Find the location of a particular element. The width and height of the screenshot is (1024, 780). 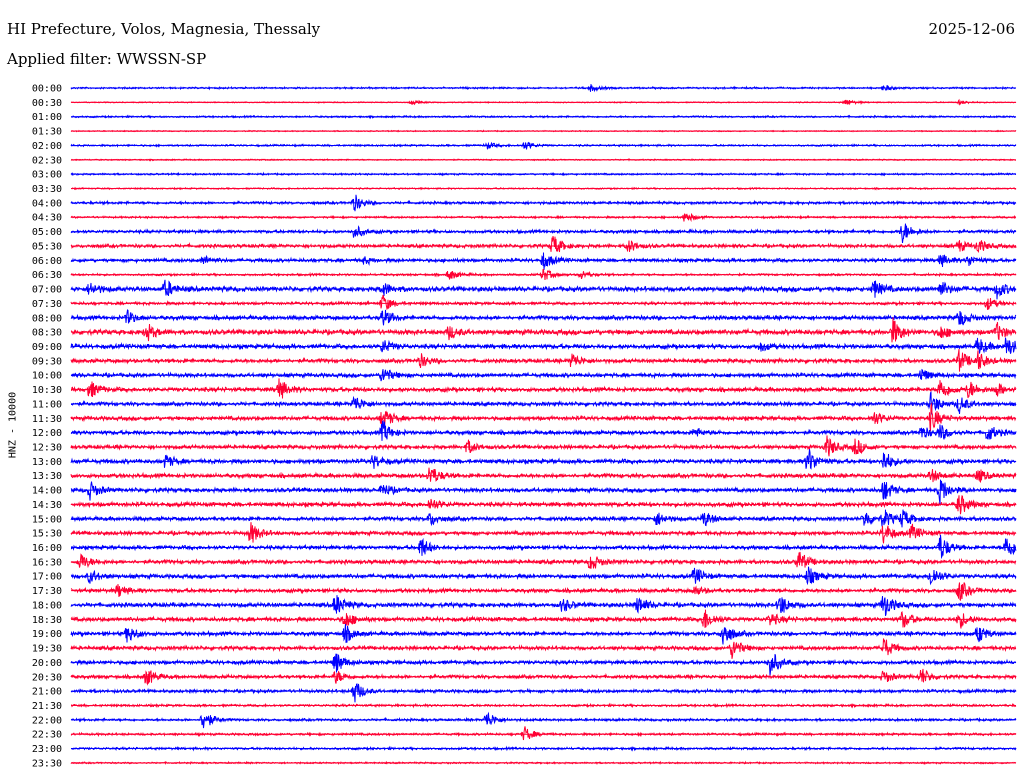

tick-label: 14:30 is located at coordinates (47, 505).